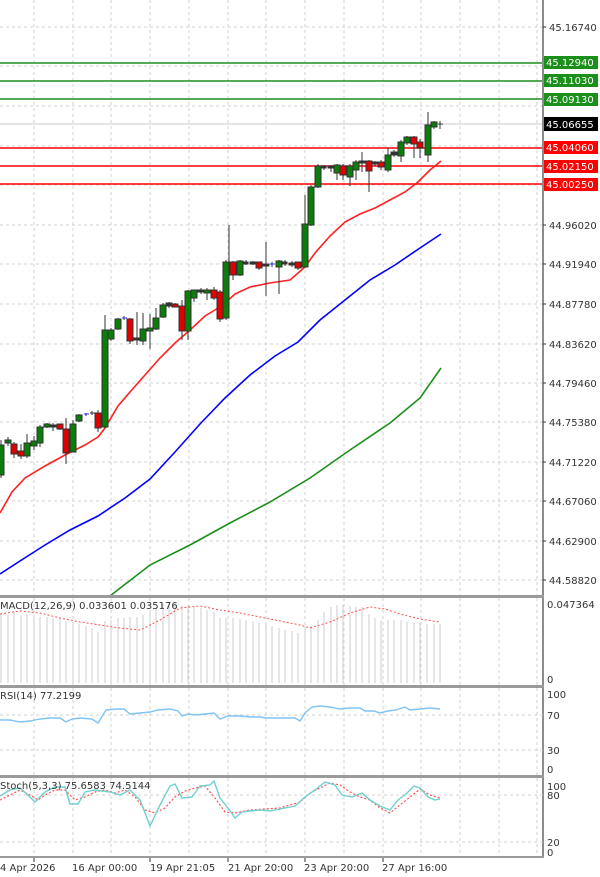 The image size is (600, 877). I want to click on svg-text: 45.12940, so click(570, 63).